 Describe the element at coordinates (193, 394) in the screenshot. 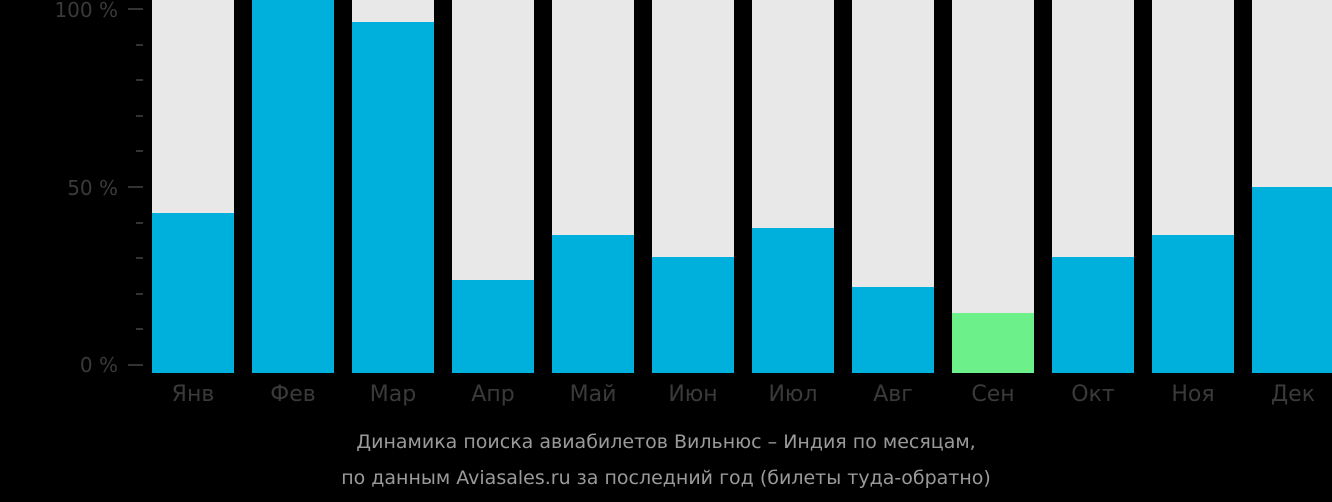

I see `x-tick-label: Янв` at that location.